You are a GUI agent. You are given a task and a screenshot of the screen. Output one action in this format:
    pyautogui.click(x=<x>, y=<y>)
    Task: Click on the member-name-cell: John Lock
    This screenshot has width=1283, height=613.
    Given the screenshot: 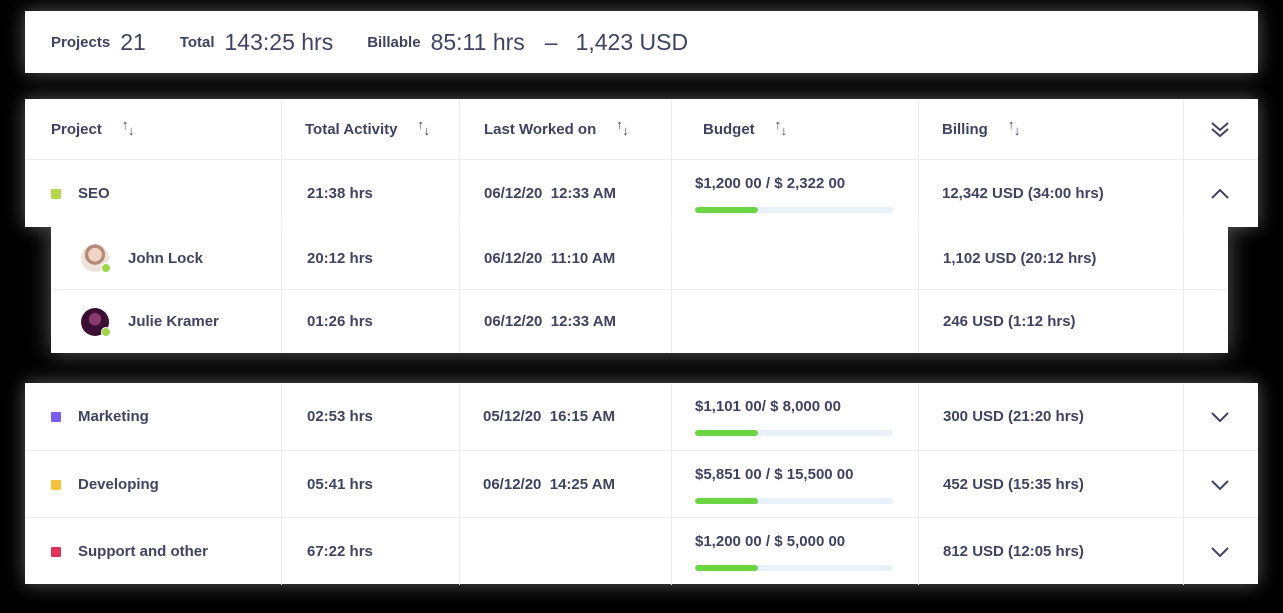 What is the action you would take?
    pyautogui.click(x=142, y=258)
    